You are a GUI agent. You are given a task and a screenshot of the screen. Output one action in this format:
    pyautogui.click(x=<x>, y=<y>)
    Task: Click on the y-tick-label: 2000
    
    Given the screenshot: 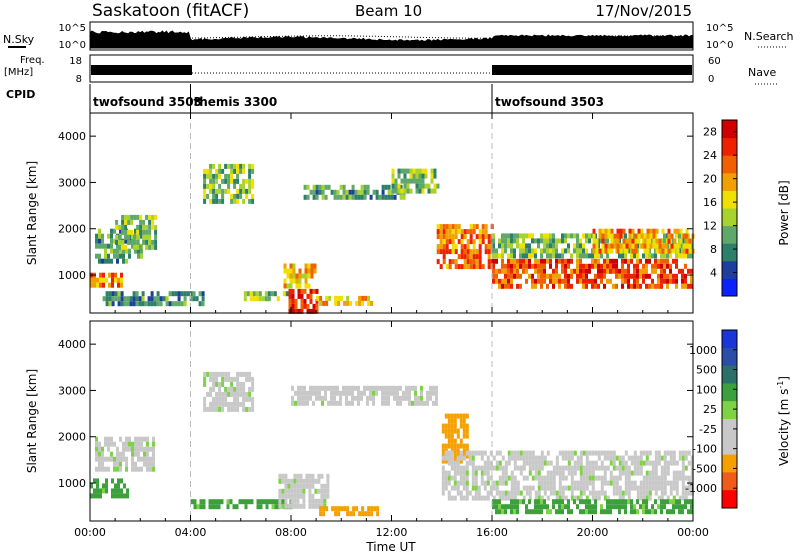 What is the action you would take?
    pyautogui.click(x=72, y=229)
    